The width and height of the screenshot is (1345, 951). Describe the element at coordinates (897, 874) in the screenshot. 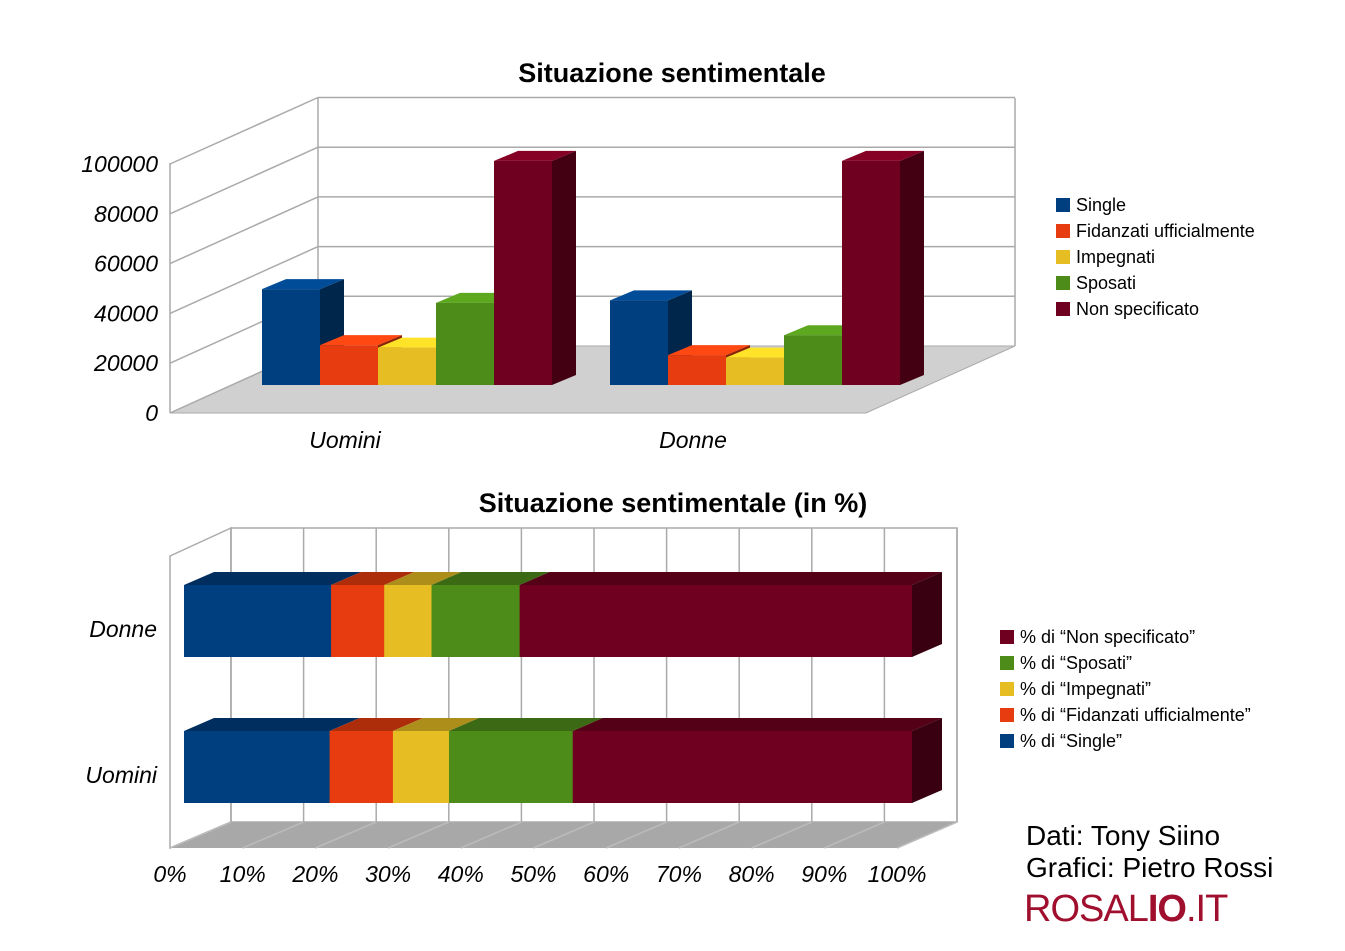

I see `chart2-xtick-label: 100%` at that location.